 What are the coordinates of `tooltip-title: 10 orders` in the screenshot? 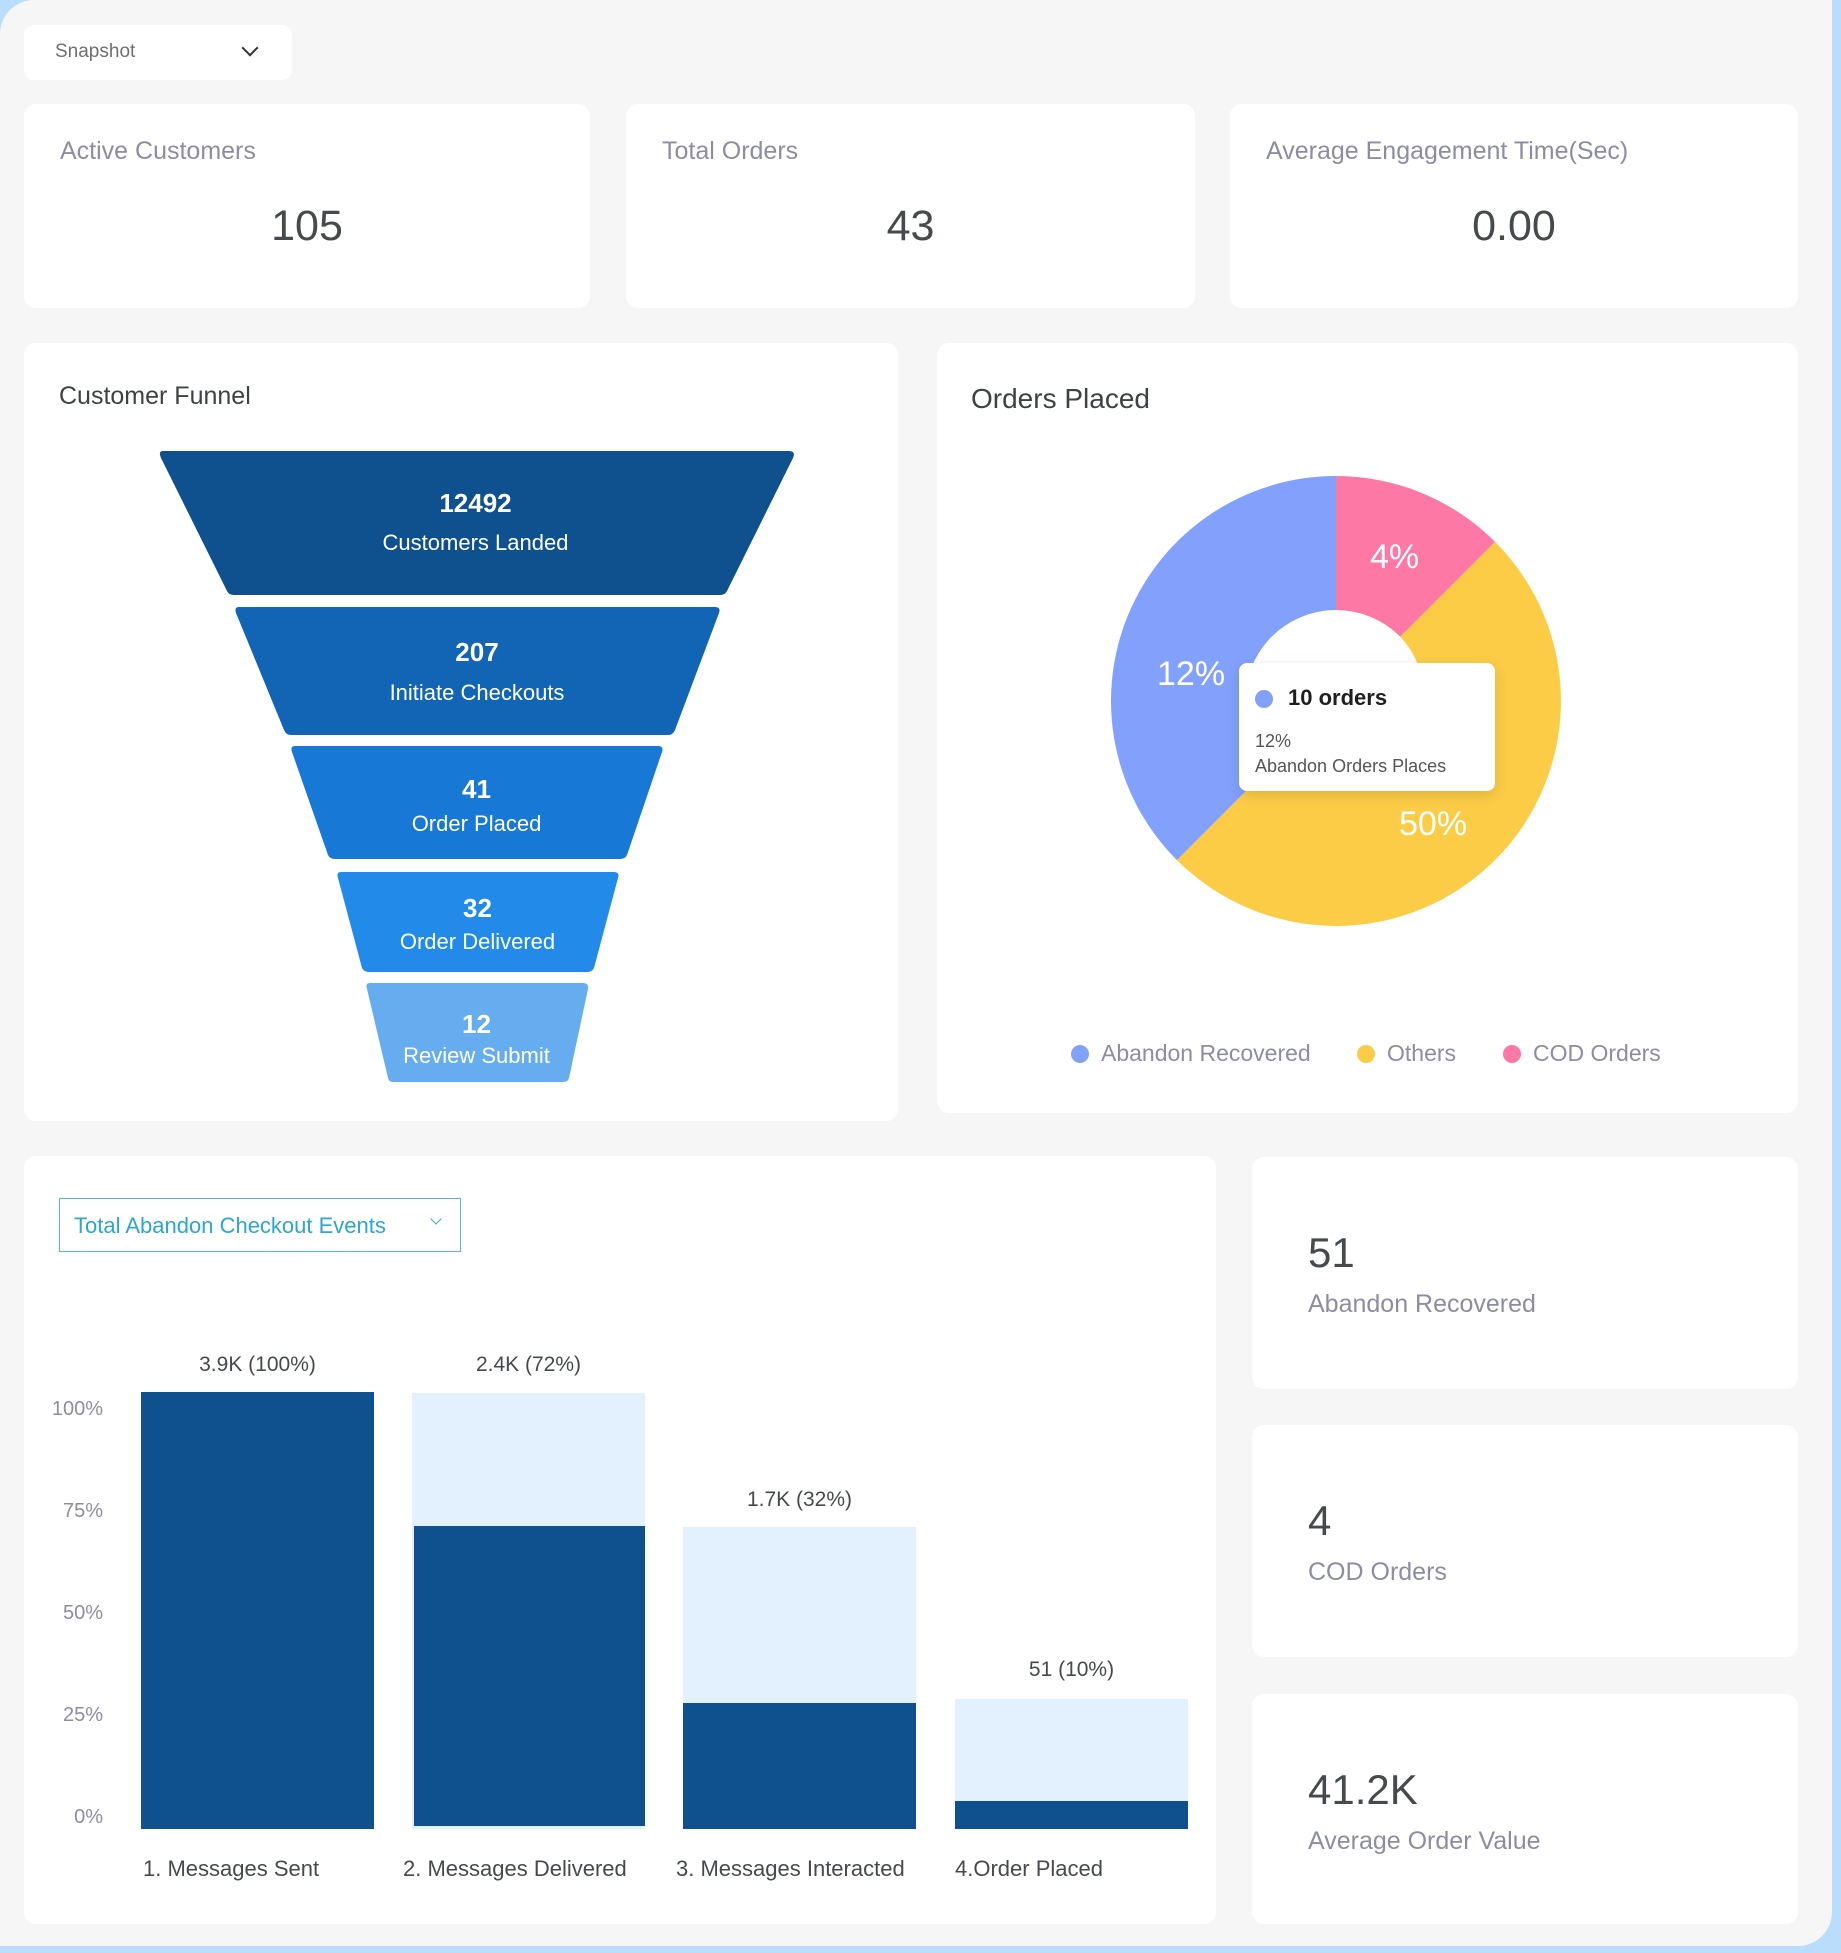 It's located at (1338, 697).